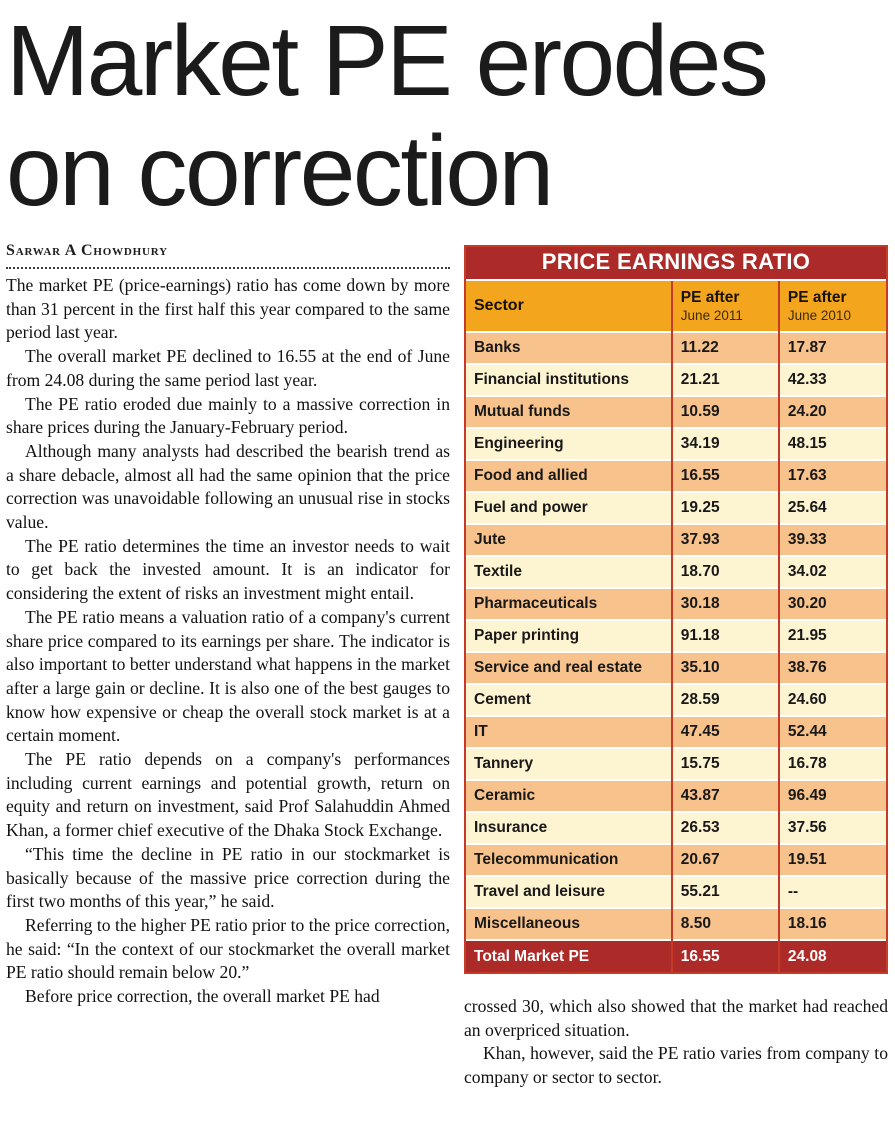 Image resolution: width=895 pixels, height=1133 pixels. What do you see at coordinates (831, 571) in the screenshot?
I see `pe-2010-cell: 34.02` at bounding box center [831, 571].